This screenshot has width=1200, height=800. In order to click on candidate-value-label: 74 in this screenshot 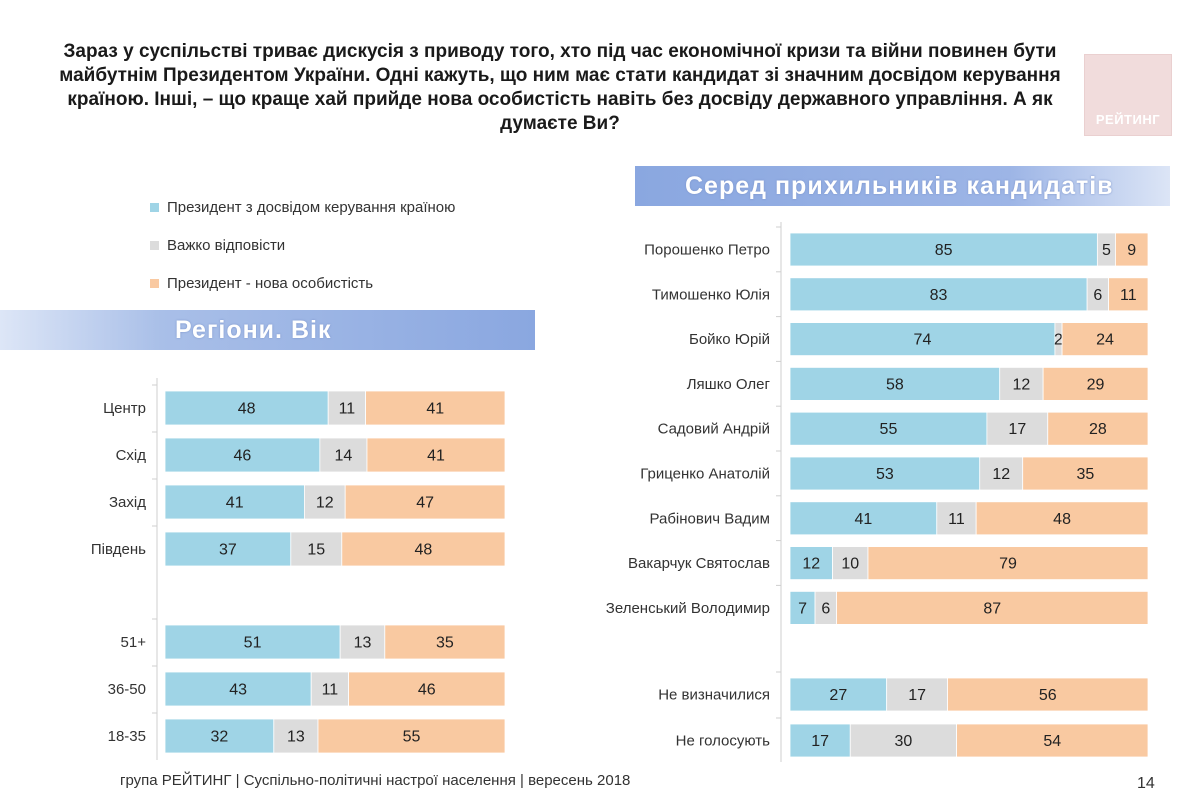, I will do `click(923, 340)`.